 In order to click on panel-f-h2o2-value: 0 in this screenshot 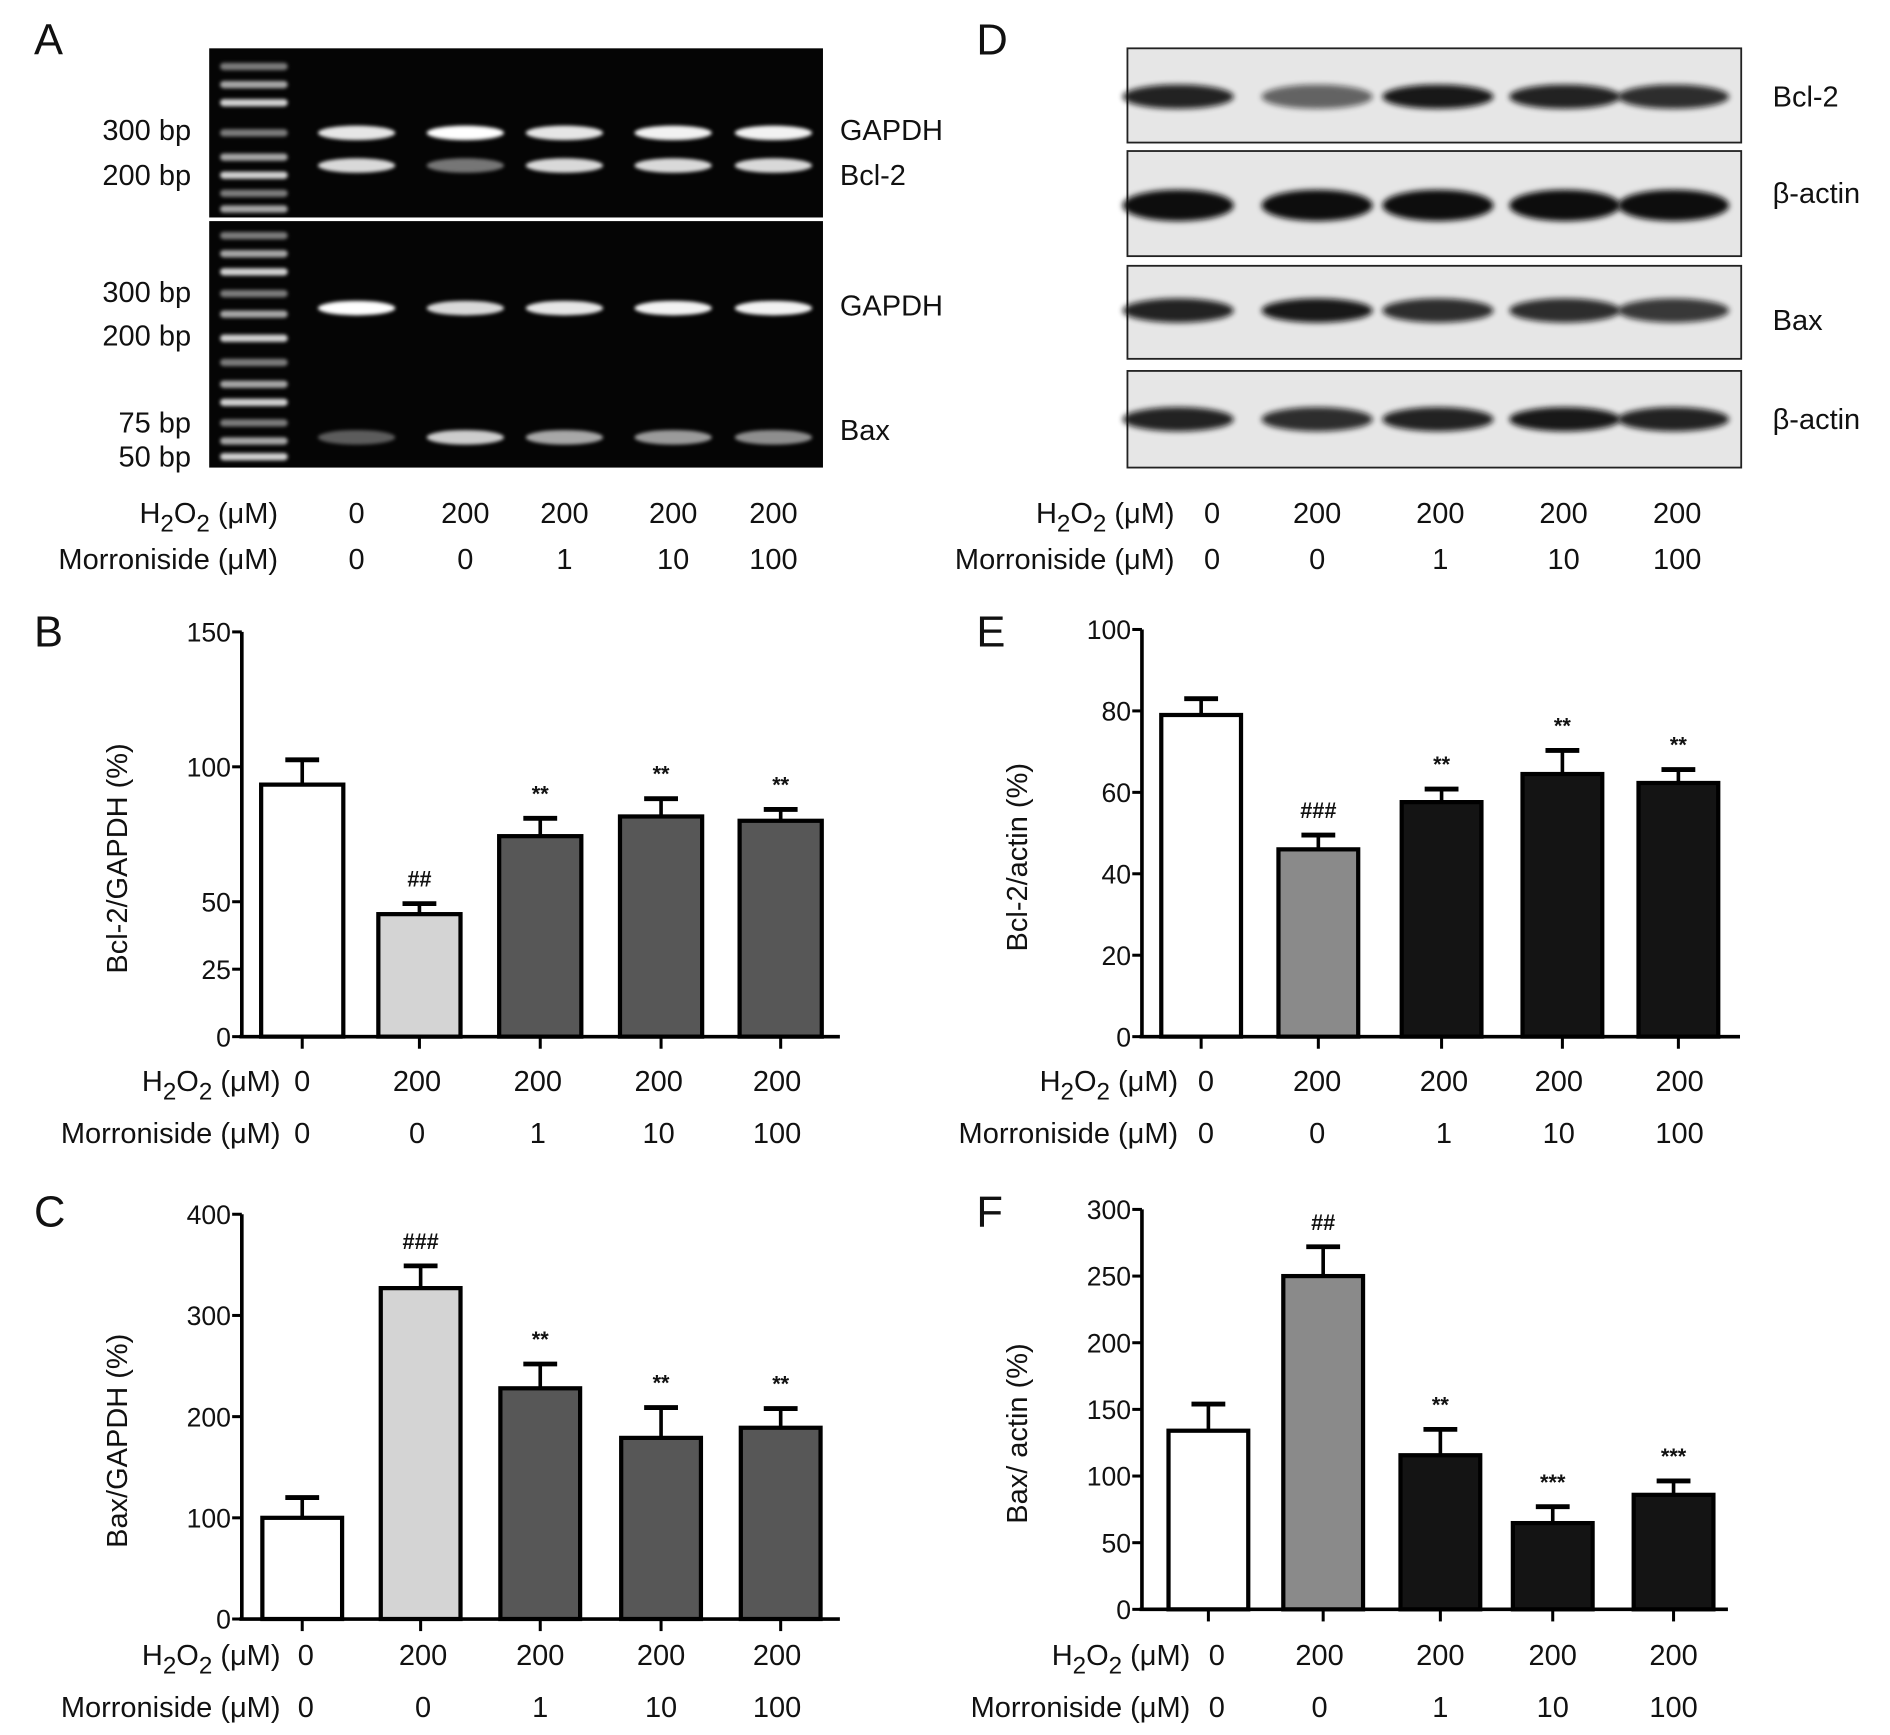, I will do `click(1217, 1656)`.